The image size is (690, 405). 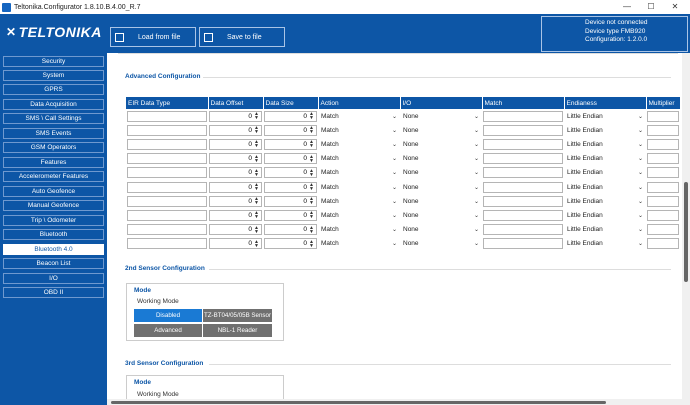 What do you see at coordinates (686, 232) in the screenshot?
I see `vertical-scrollbar-thumb` at bounding box center [686, 232].